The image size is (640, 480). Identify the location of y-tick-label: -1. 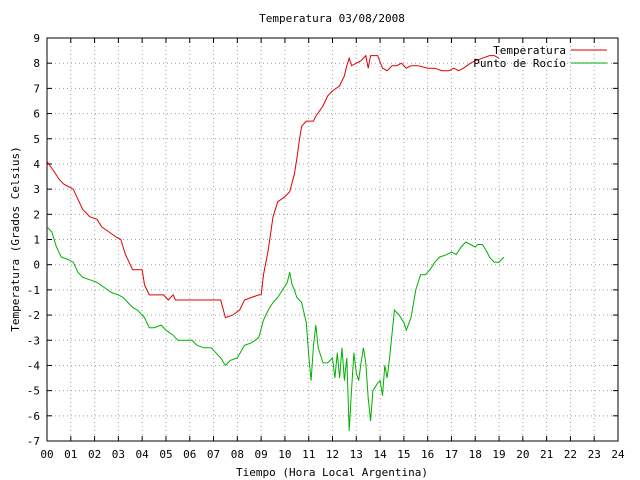
(33, 290).